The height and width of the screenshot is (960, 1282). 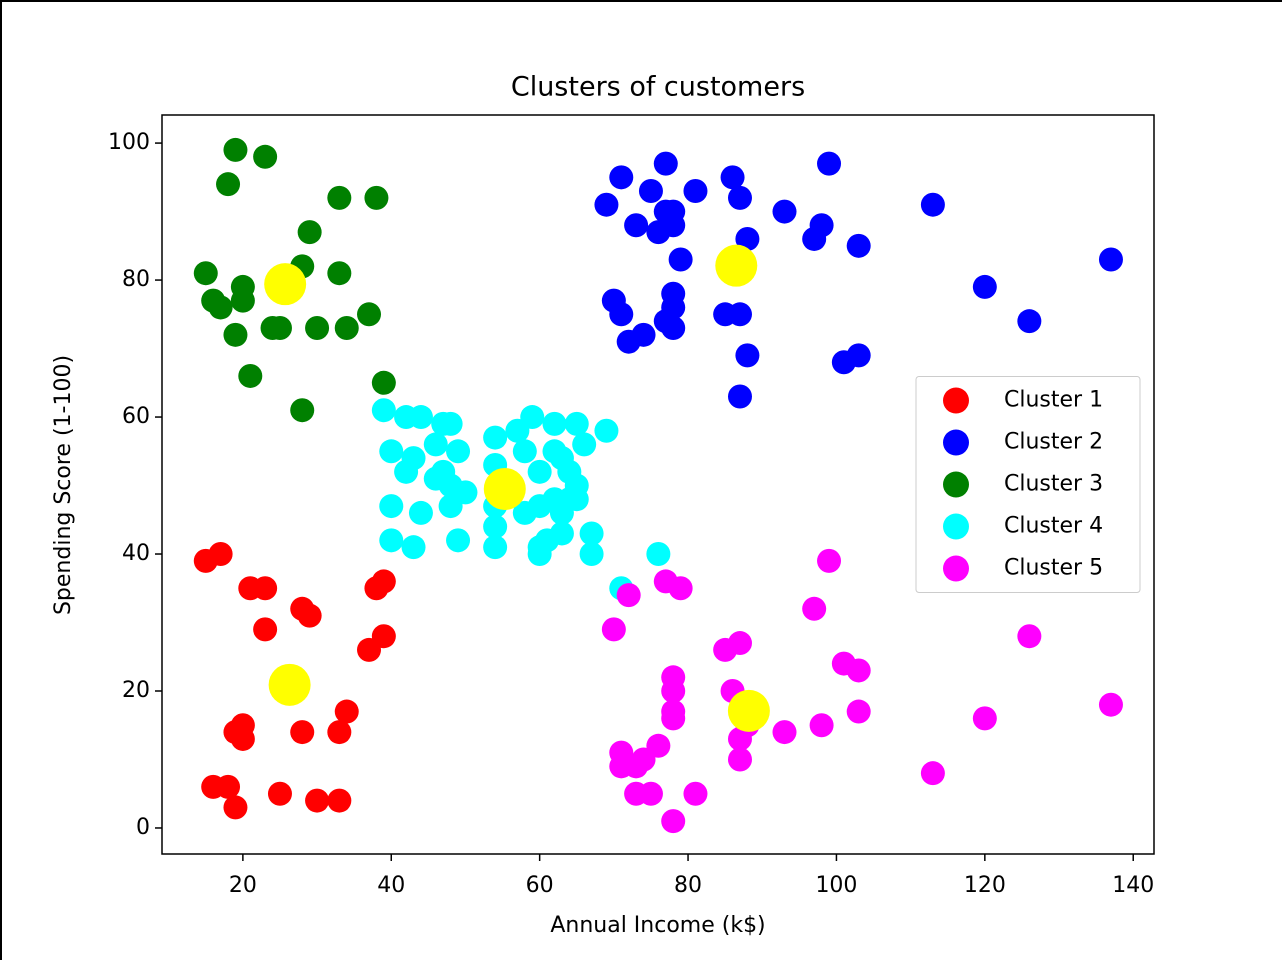 I want to click on x-tick-label: 140, so click(x=1133, y=885).